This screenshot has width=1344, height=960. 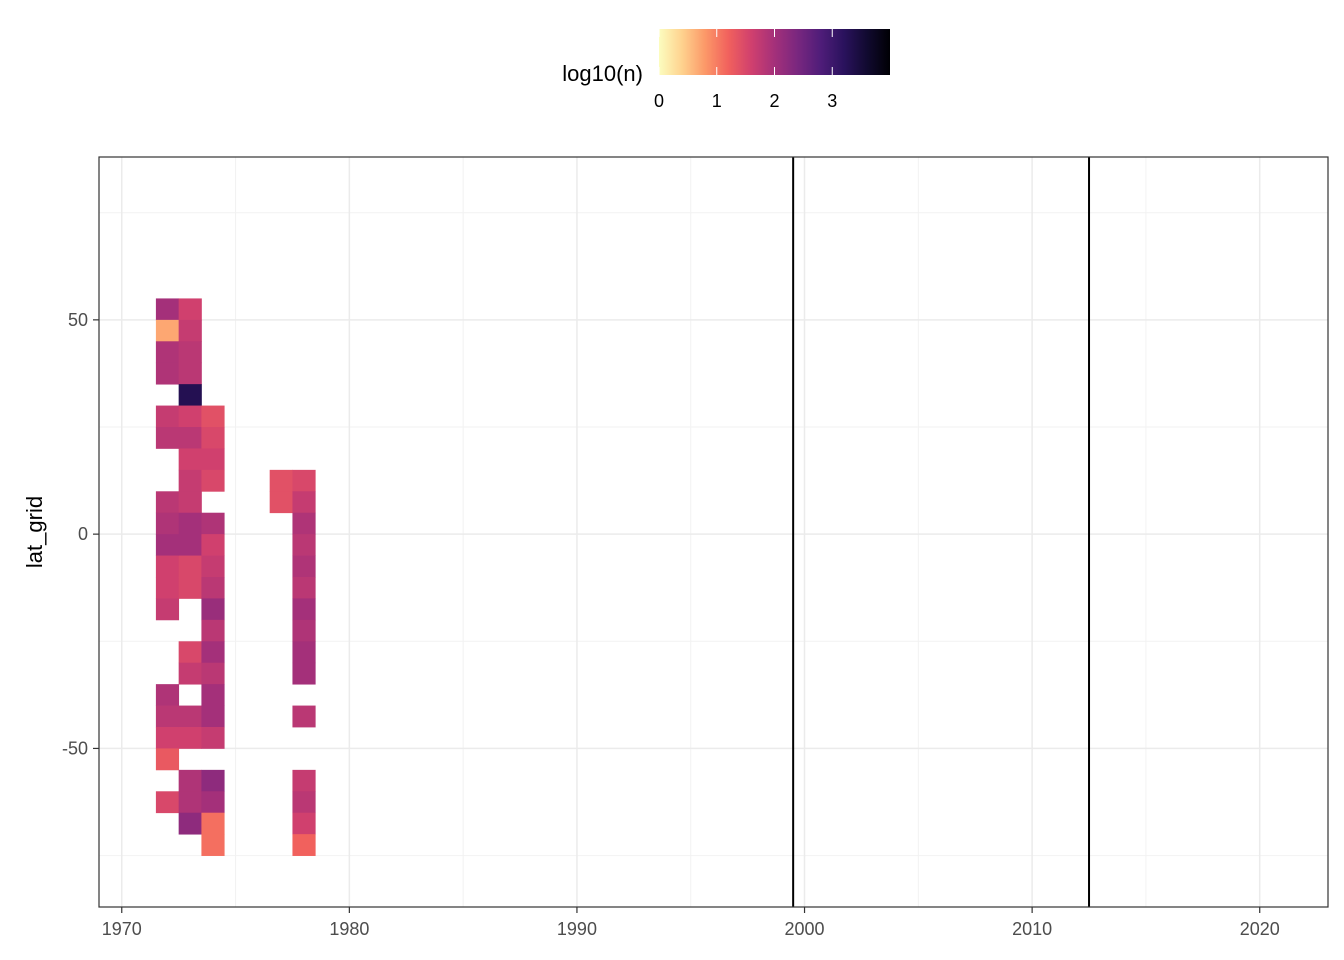 I want to click on colorbar-legend: log10(n) 0 1 2 3, so click(x=726, y=70).